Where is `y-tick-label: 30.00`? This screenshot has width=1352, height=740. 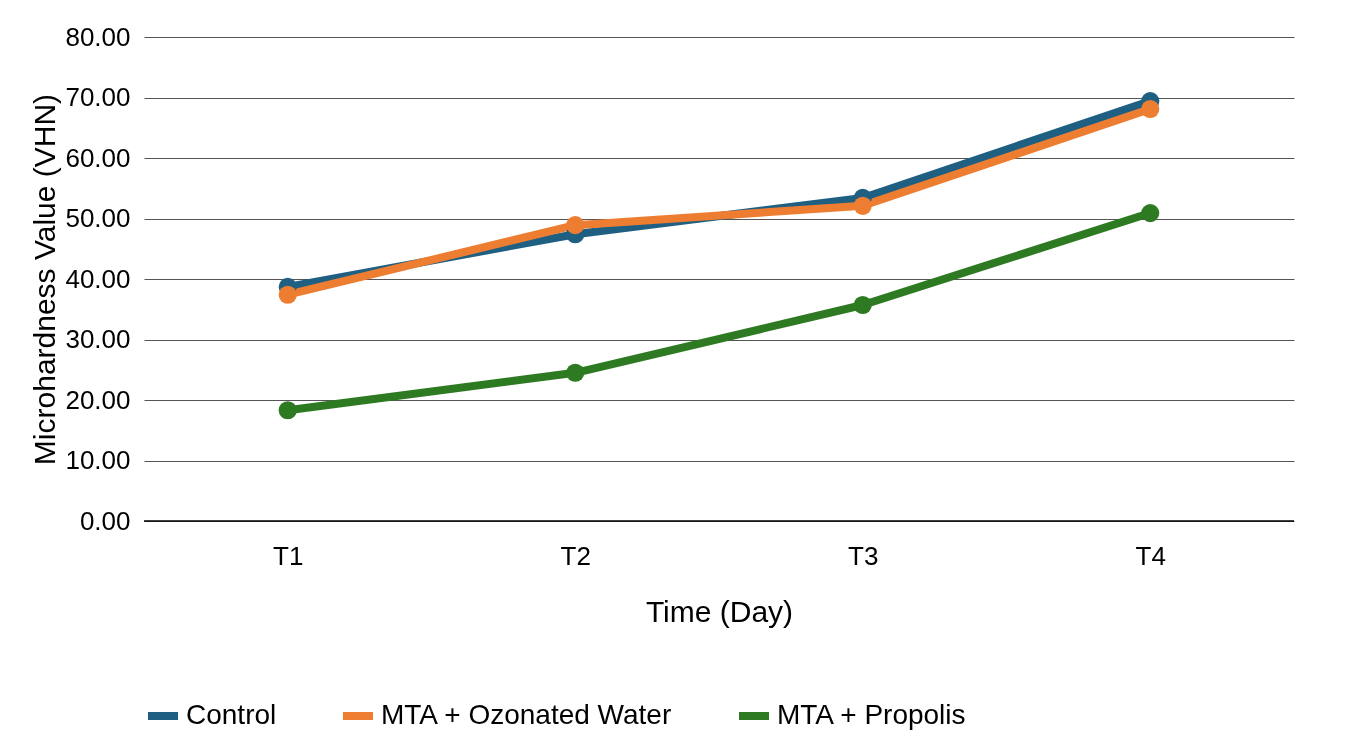
y-tick-label: 30.00 is located at coordinates (98, 339).